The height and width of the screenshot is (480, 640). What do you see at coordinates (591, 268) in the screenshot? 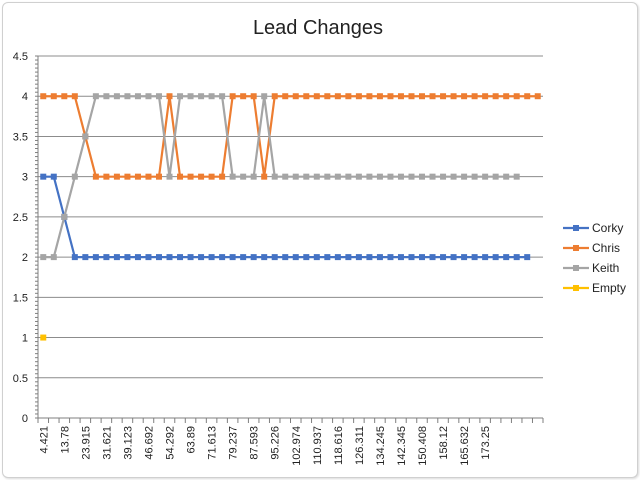
I see `legend-item-keith: Keith` at bounding box center [591, 268].